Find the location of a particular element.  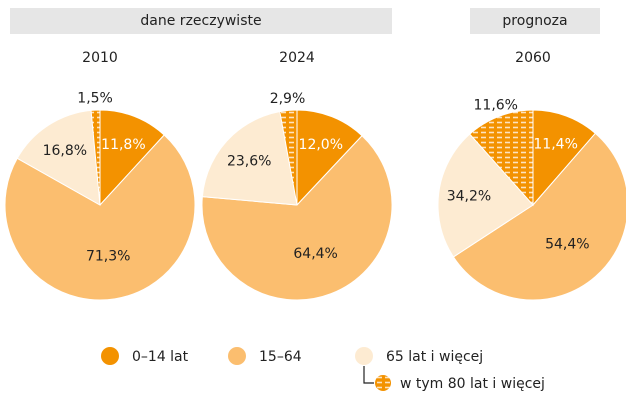

header: dane rzeczywiste is located at coordinates (200, 21).